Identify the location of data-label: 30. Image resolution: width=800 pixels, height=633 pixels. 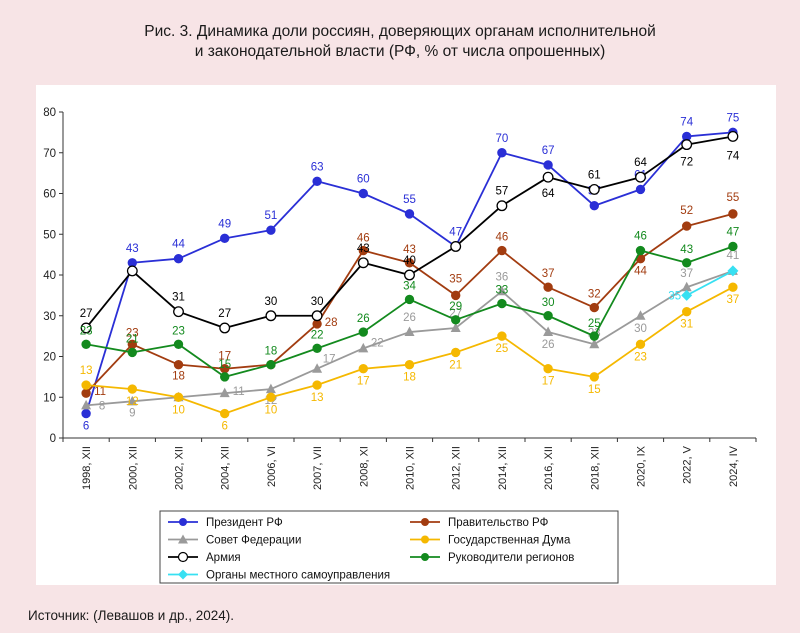
(548, 303).